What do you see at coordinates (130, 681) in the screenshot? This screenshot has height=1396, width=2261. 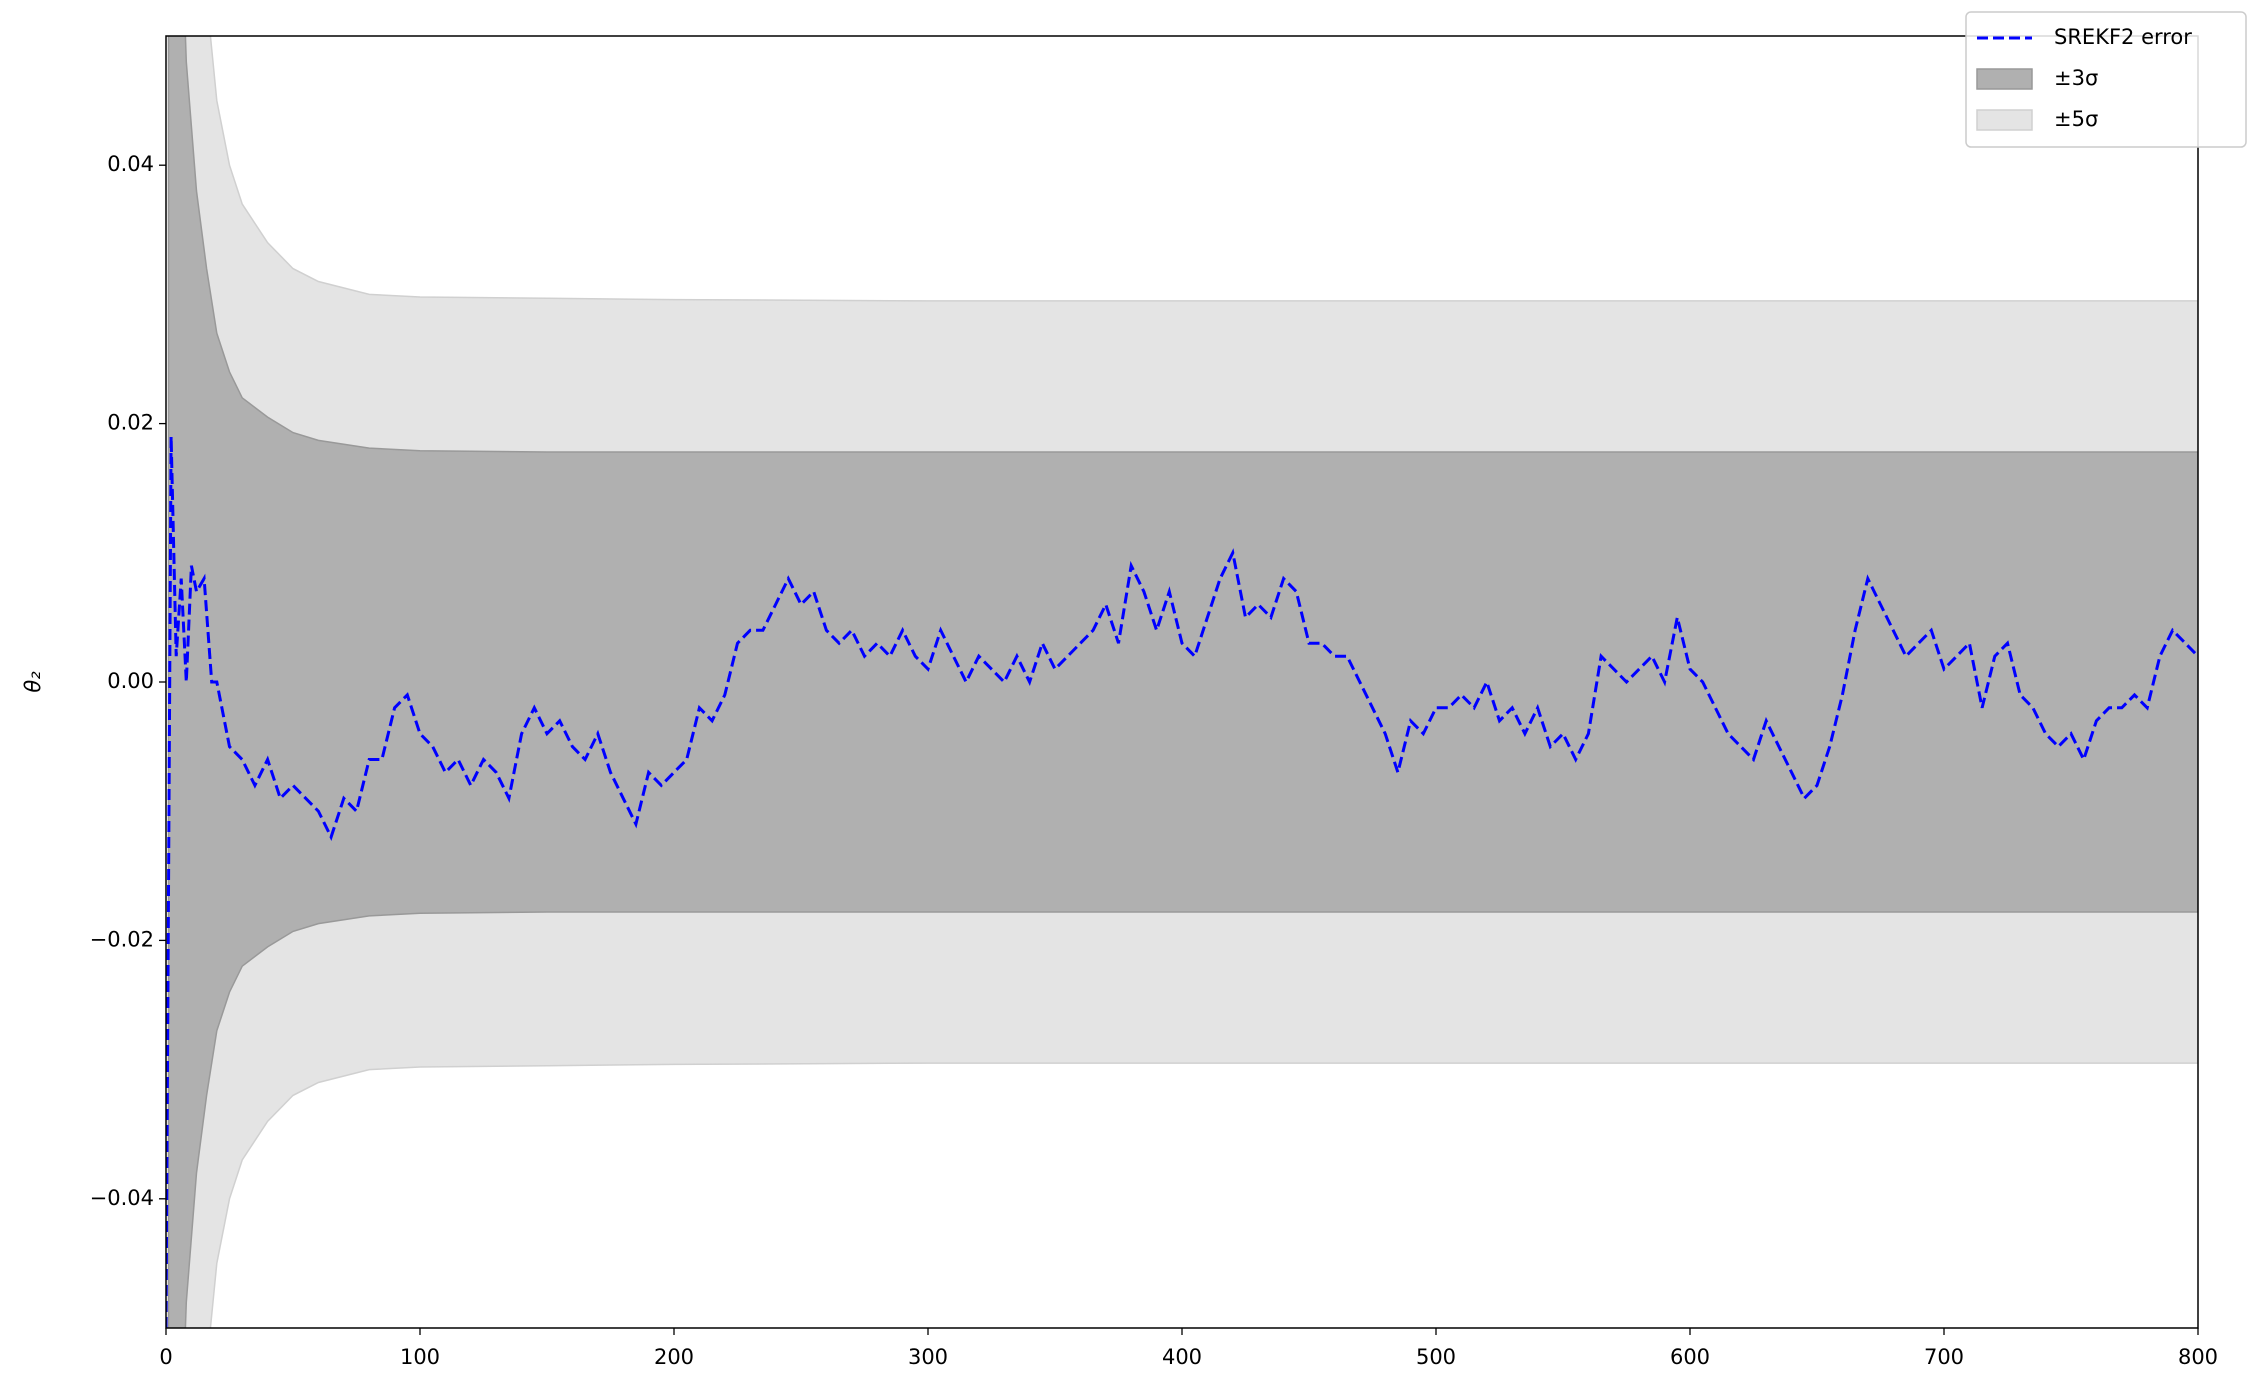 I see `y-tick-label: 0.00` at bounding box center [130, 681].